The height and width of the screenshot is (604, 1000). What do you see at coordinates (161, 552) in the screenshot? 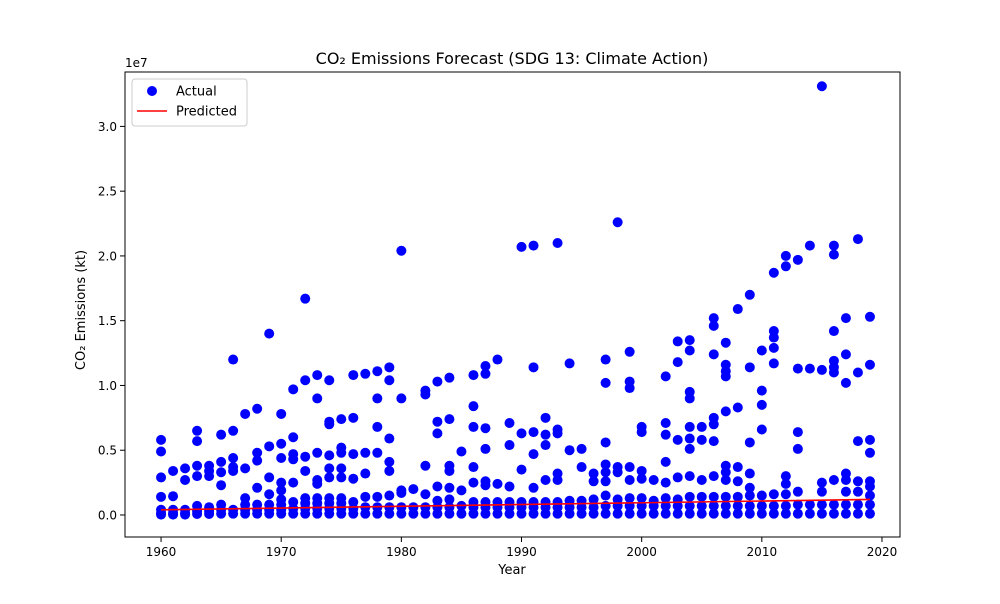
I see `x-tick-label: 1960` at bounding box center [161, 552].